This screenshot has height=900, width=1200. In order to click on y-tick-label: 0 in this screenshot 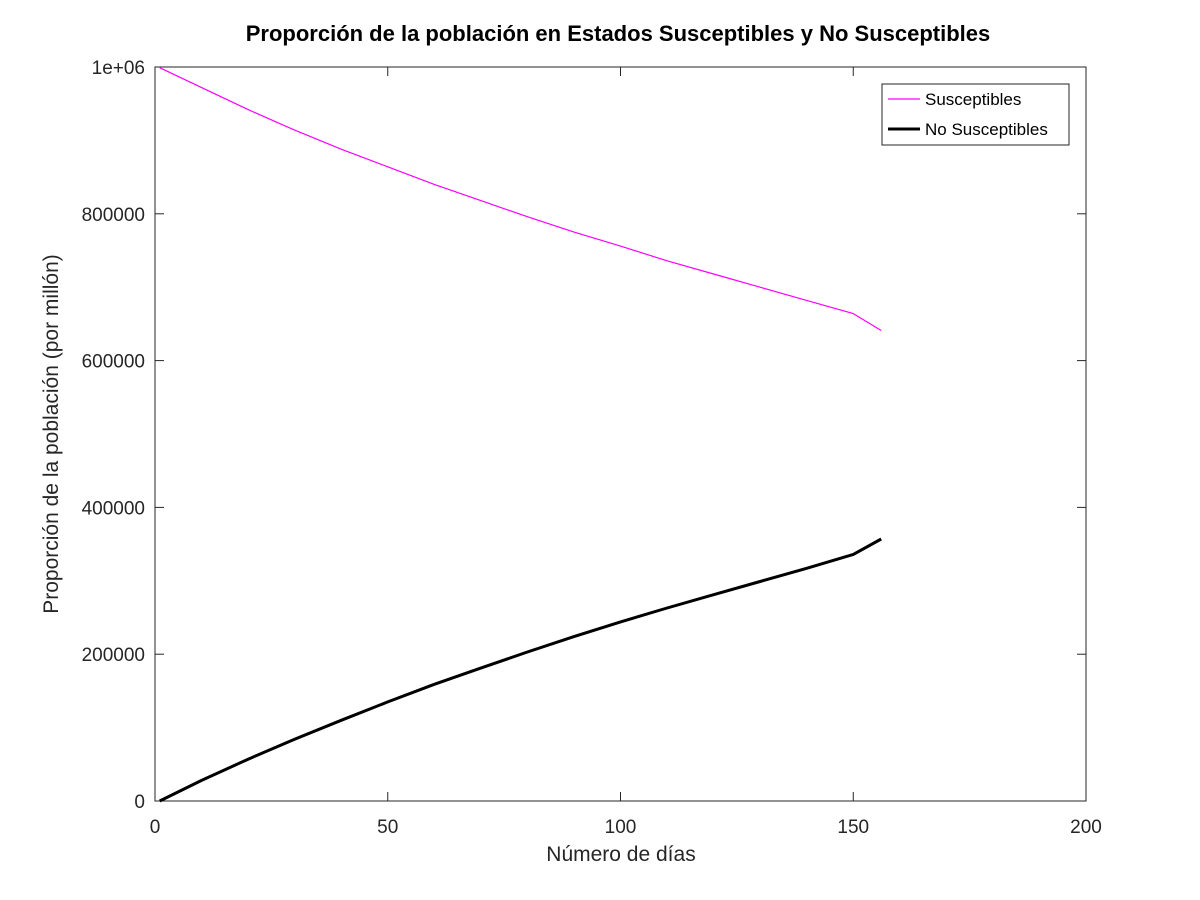, I will do `click(139, 802)`.